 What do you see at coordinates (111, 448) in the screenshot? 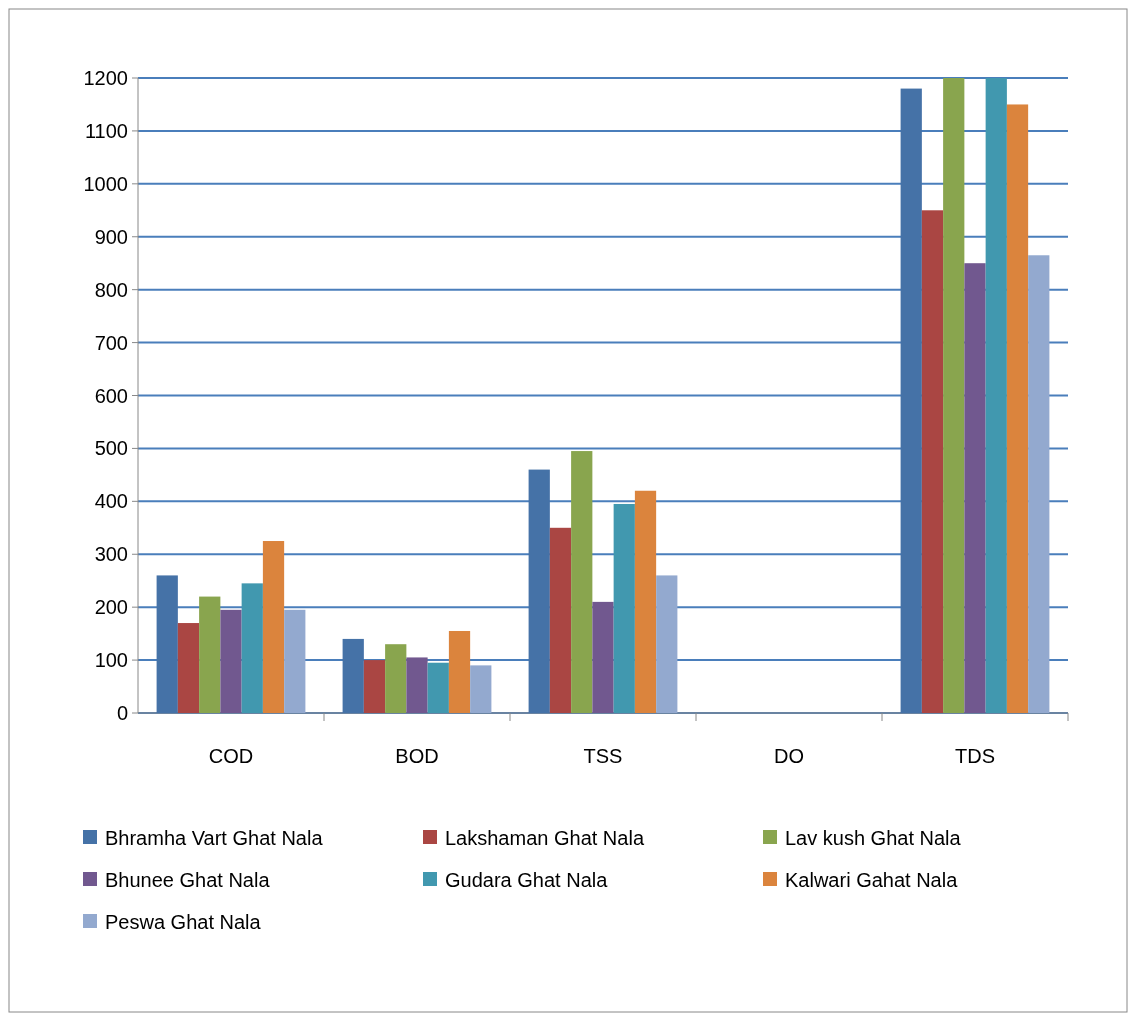
I see `y-tick-label: 500` at bounding box center [111, 448].